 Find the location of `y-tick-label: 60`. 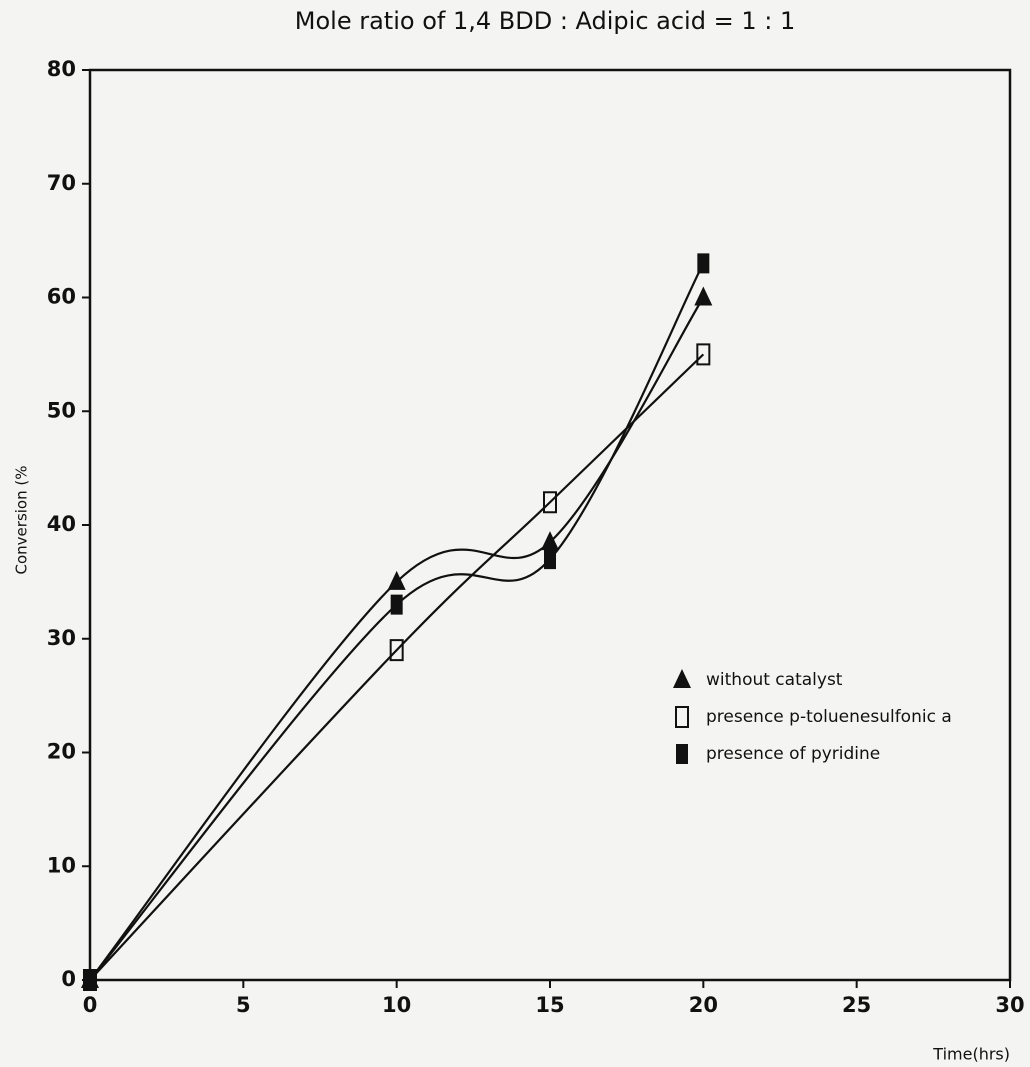

y-tick-label: 60 is located at coordinates (61, 297).